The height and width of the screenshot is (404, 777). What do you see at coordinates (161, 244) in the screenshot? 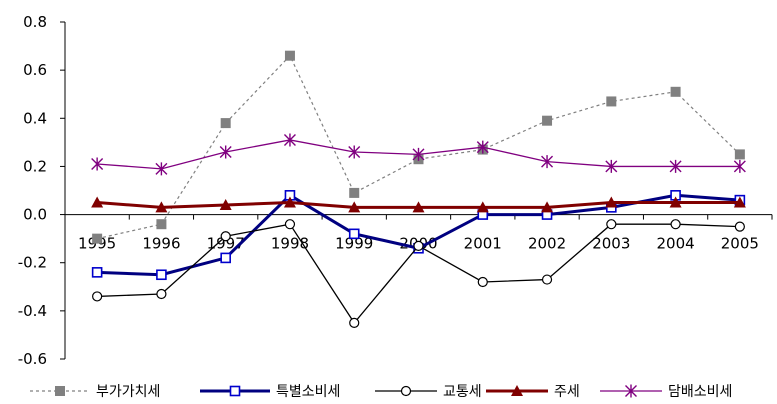
I see `x-tick-label: 1996` at bounding box center [161, 244].